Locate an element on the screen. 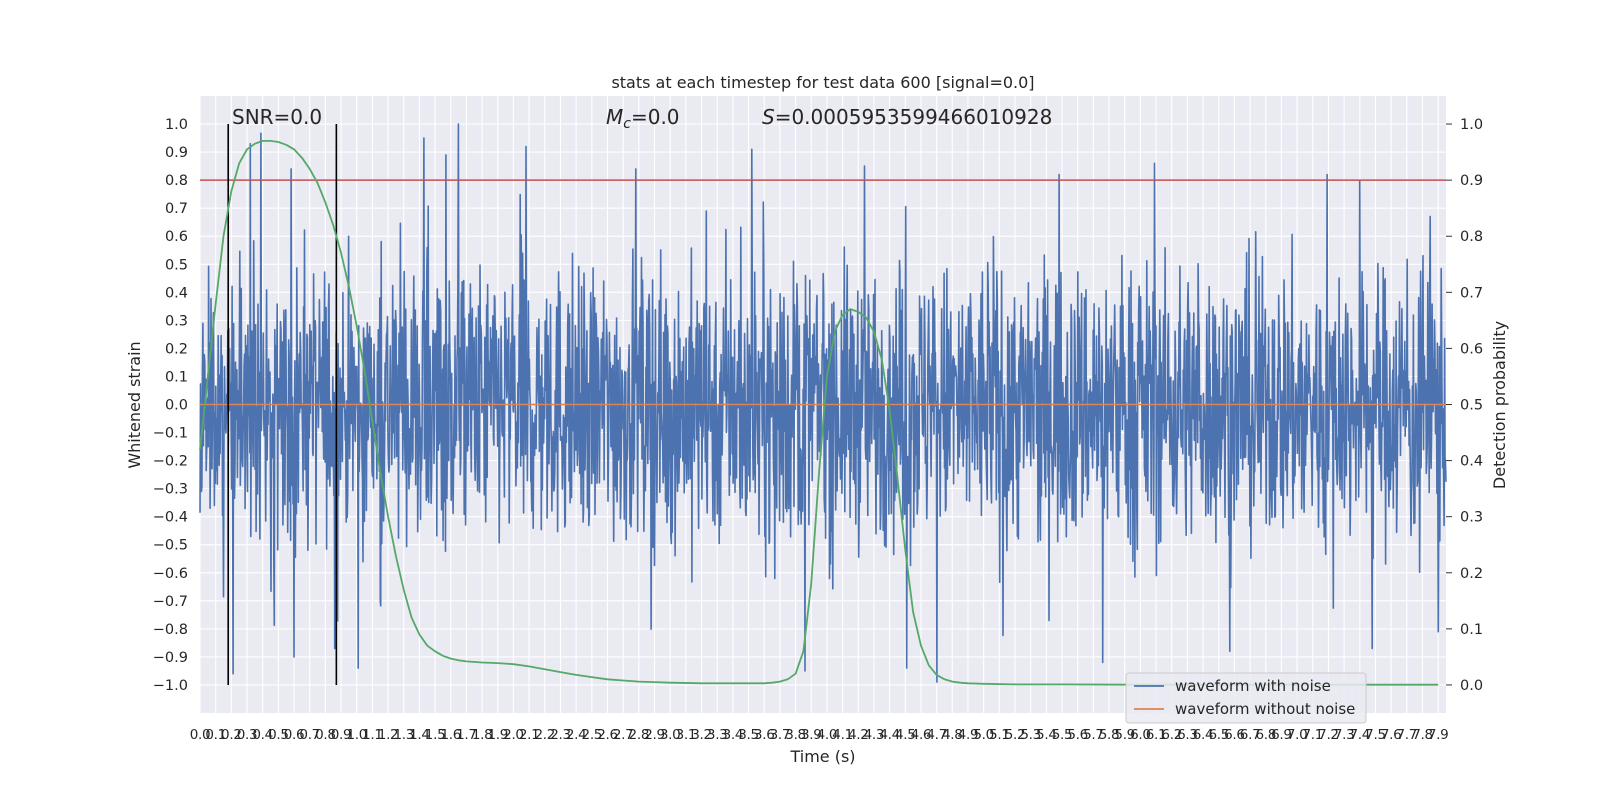 Image resolution: width=1600 pixels, height=800 pixels. y-tick-label: −0.4 is located at coordinates (170, 518).